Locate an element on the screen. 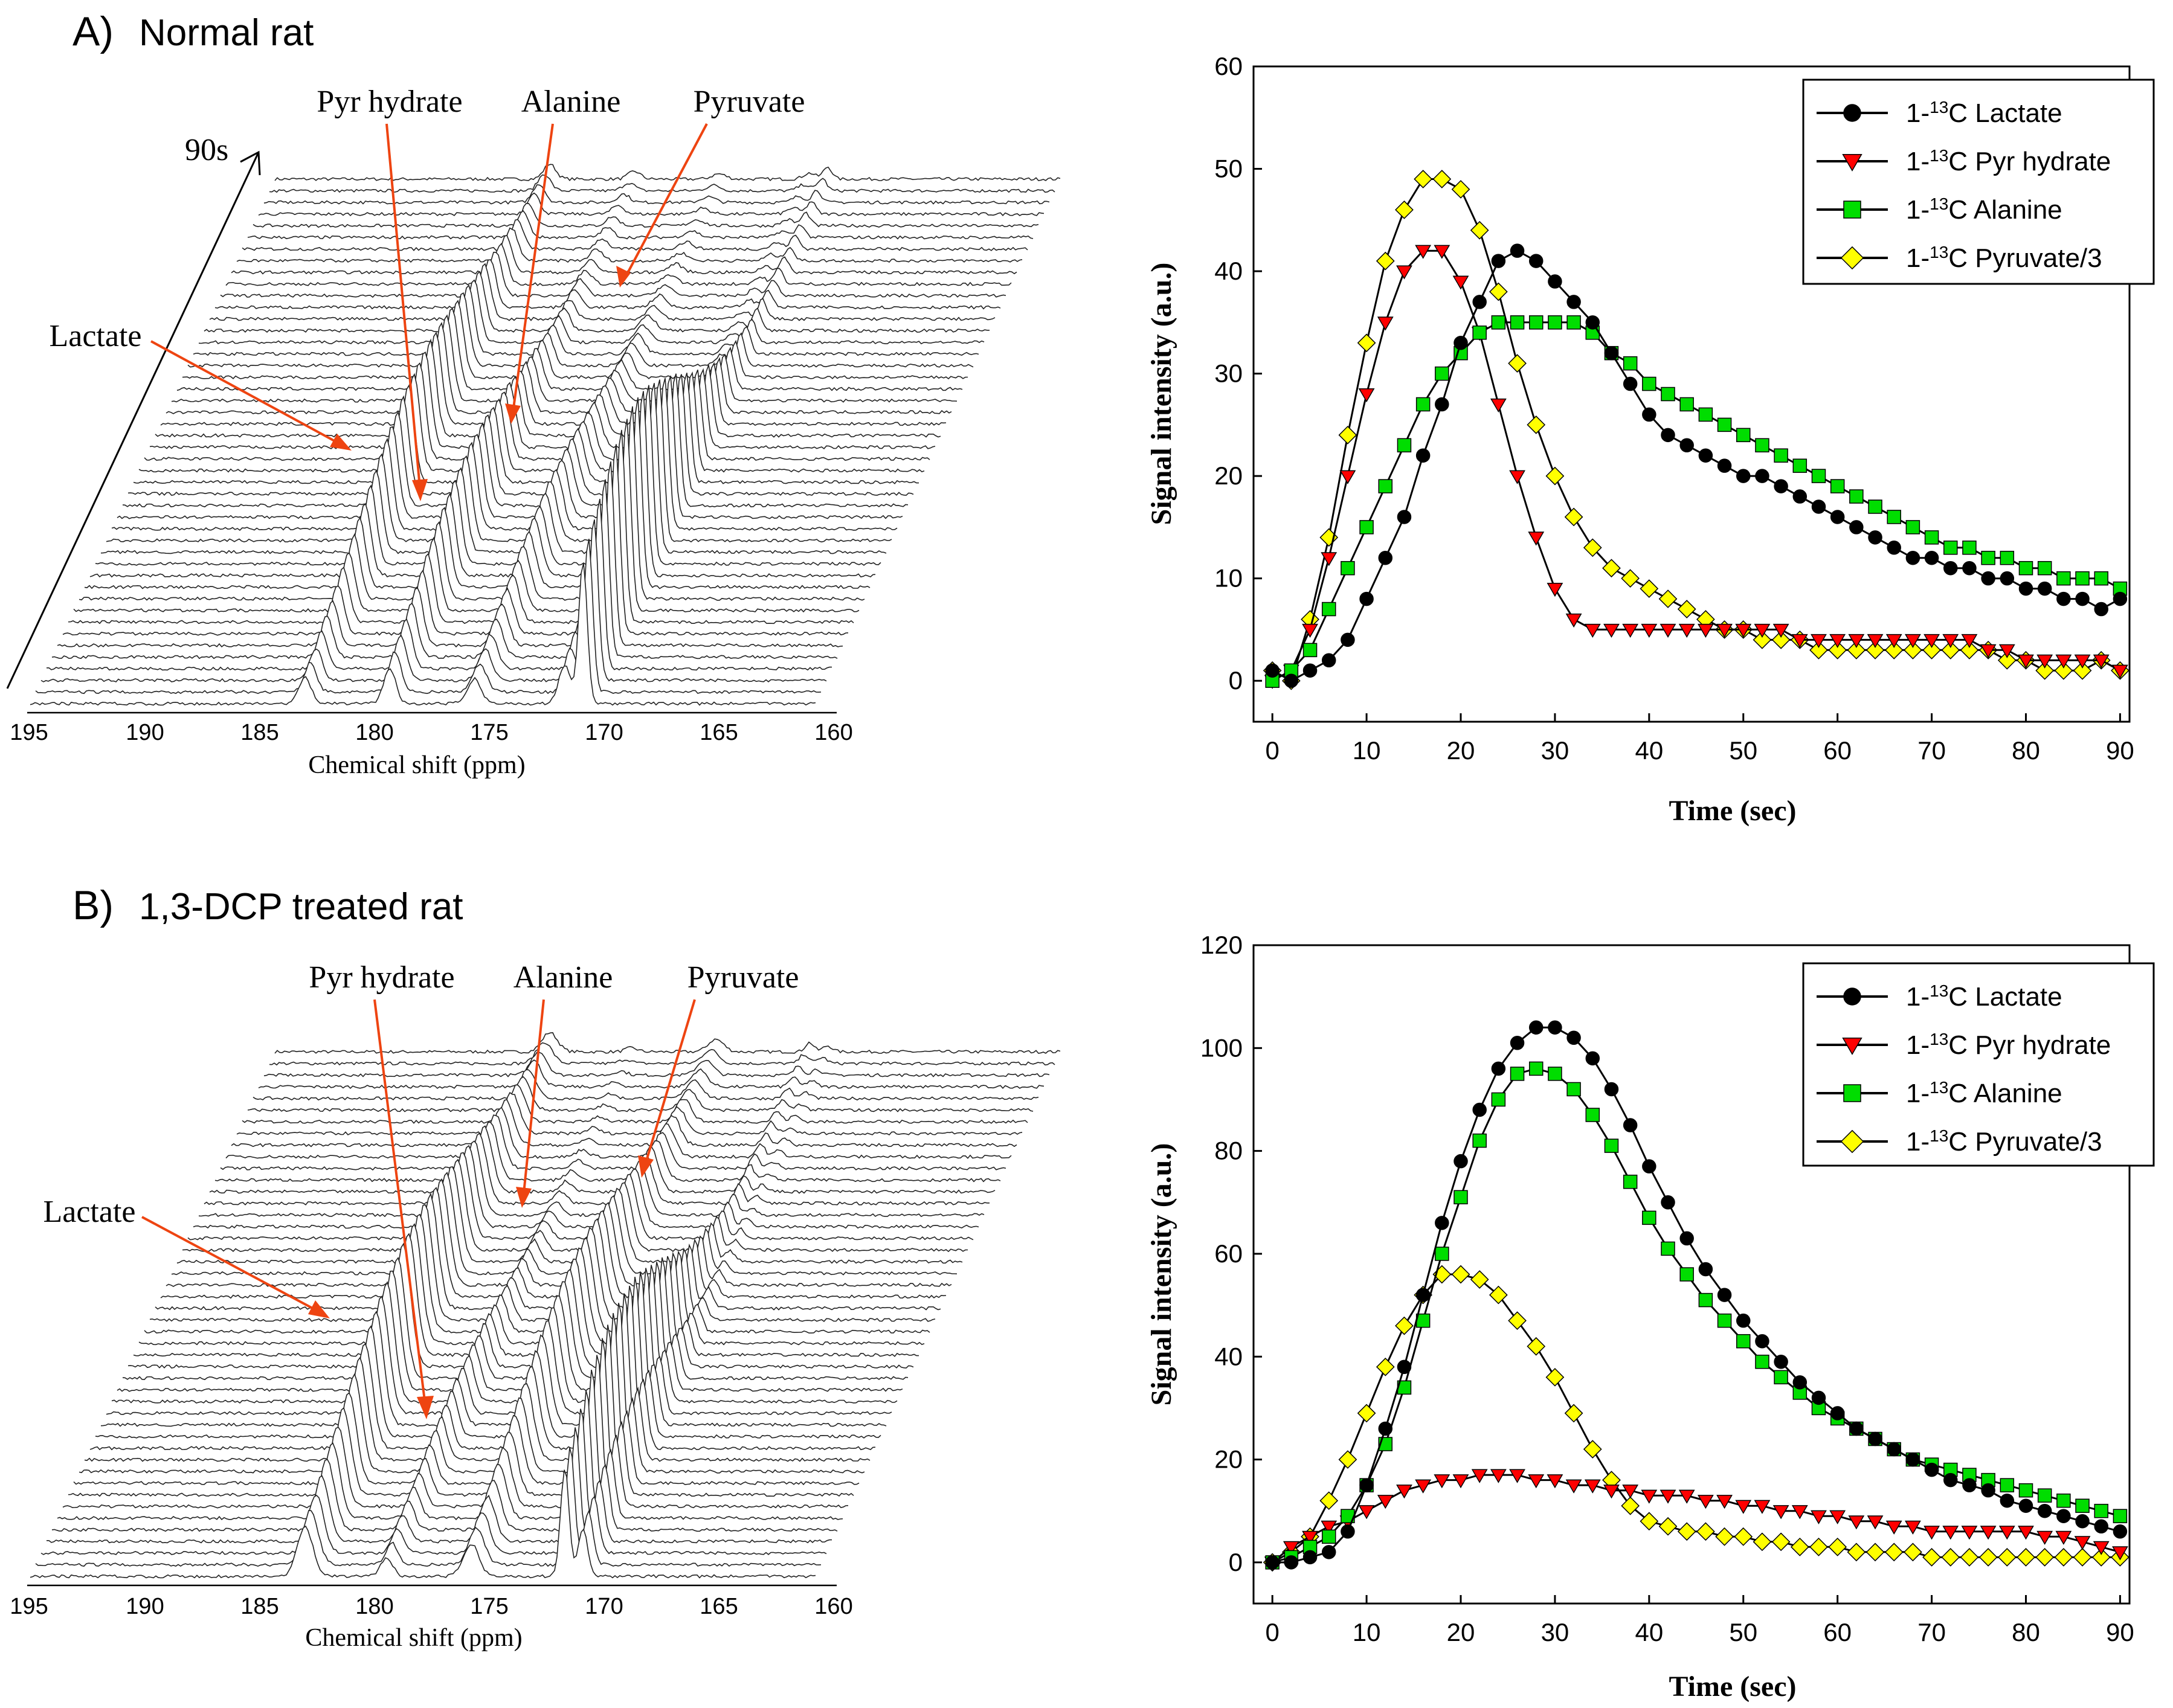 Image resolution: width=2173 pixels, height=1708 pixels. series-circle is located at coordinates (1696, 1295).